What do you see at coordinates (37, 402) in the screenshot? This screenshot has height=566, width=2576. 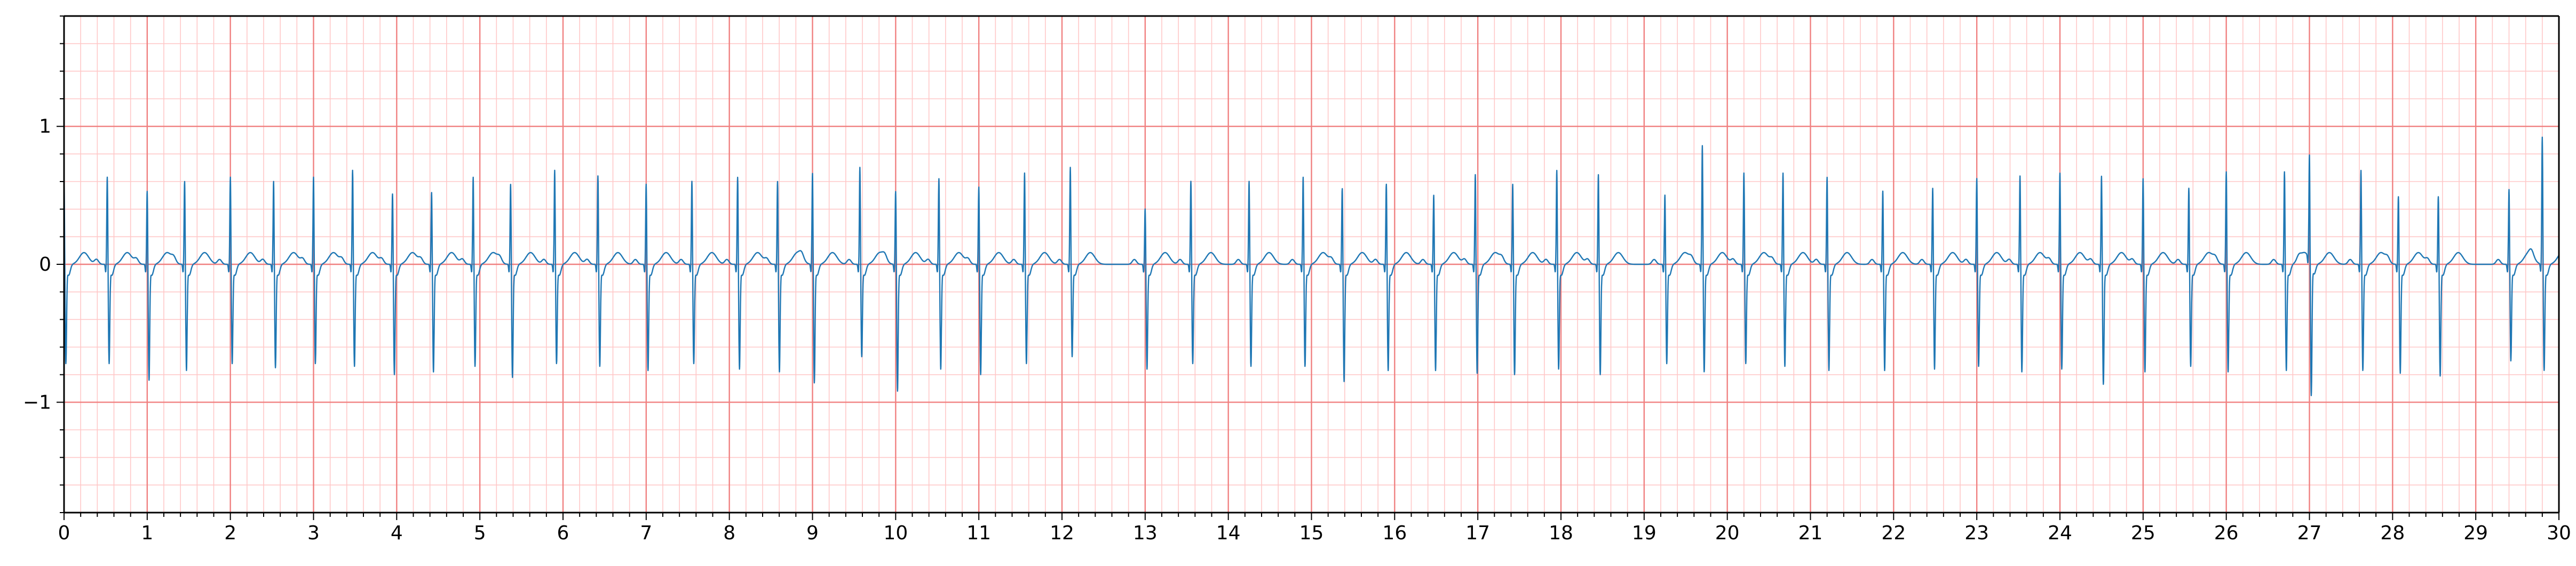 I see `y-tick-label: −1` at bounding box center [37, 402].